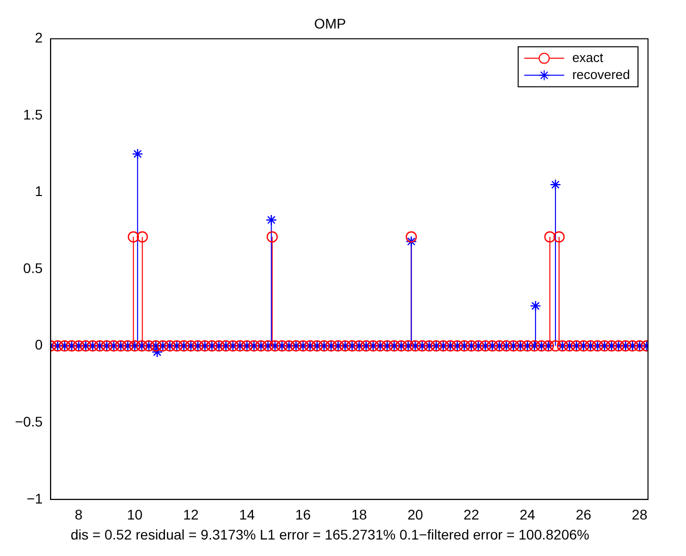  I want to click on x-tick-label: 22, so click(472, 514).